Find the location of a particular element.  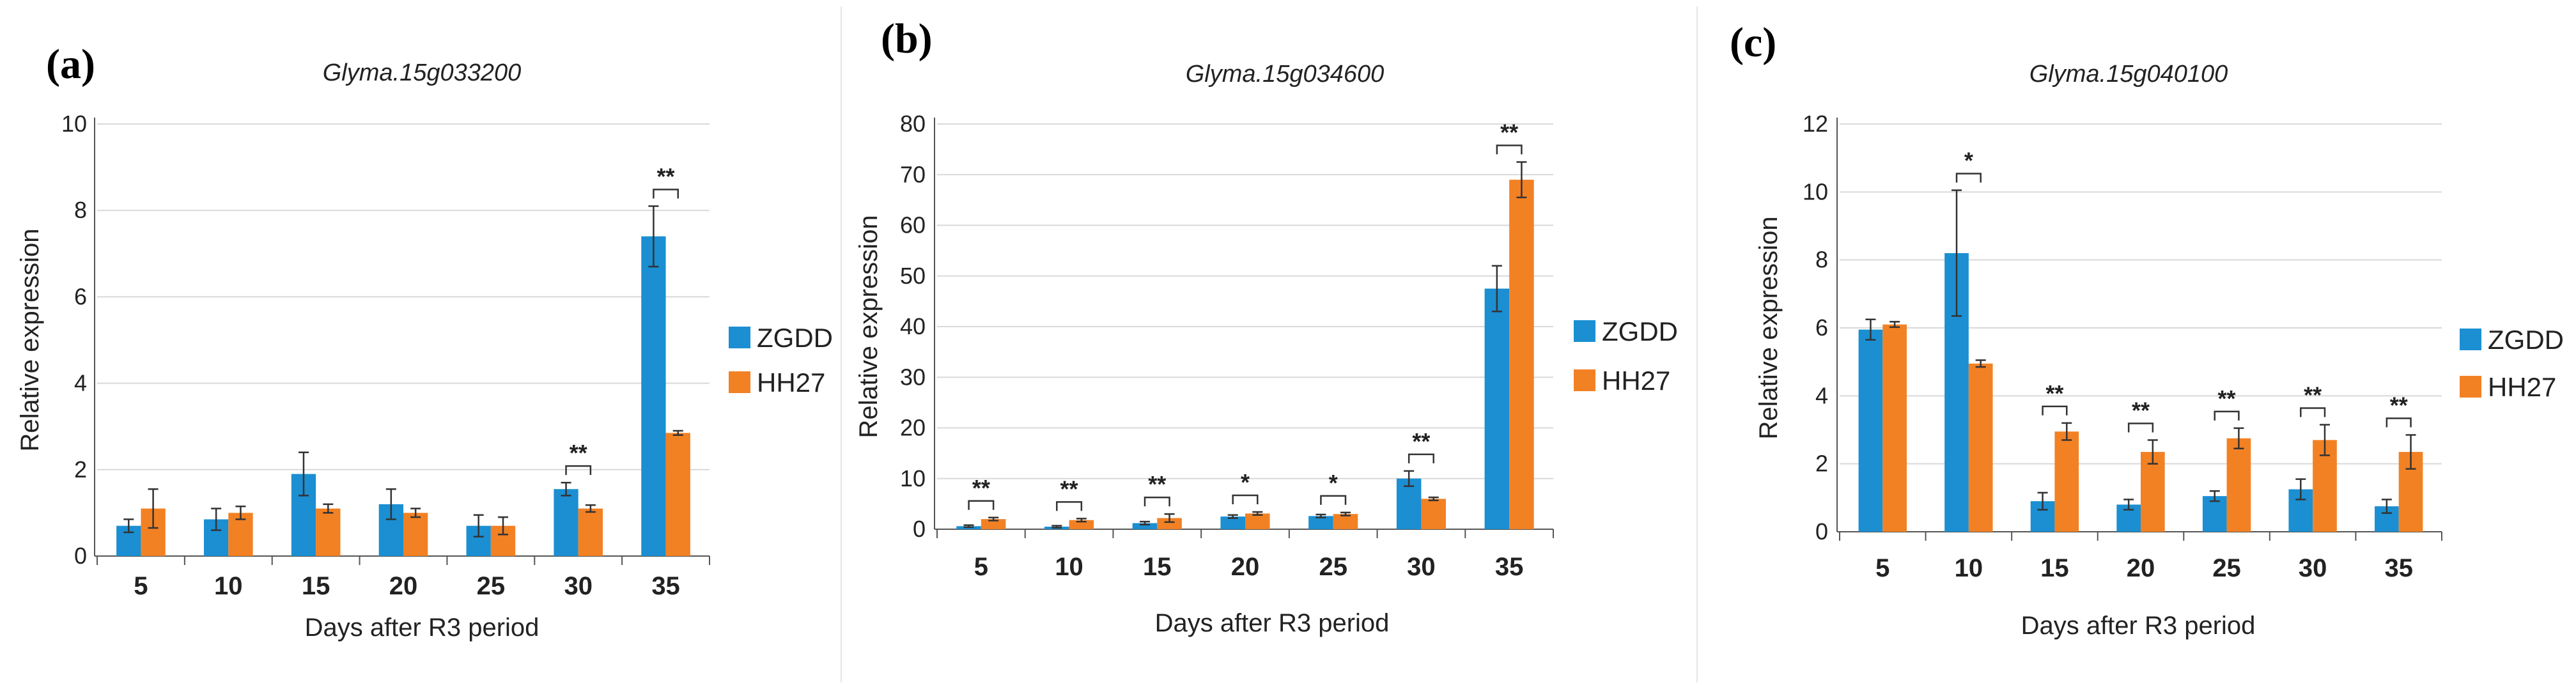

y-tick-label: 20 is located at coordinates (913, 428).